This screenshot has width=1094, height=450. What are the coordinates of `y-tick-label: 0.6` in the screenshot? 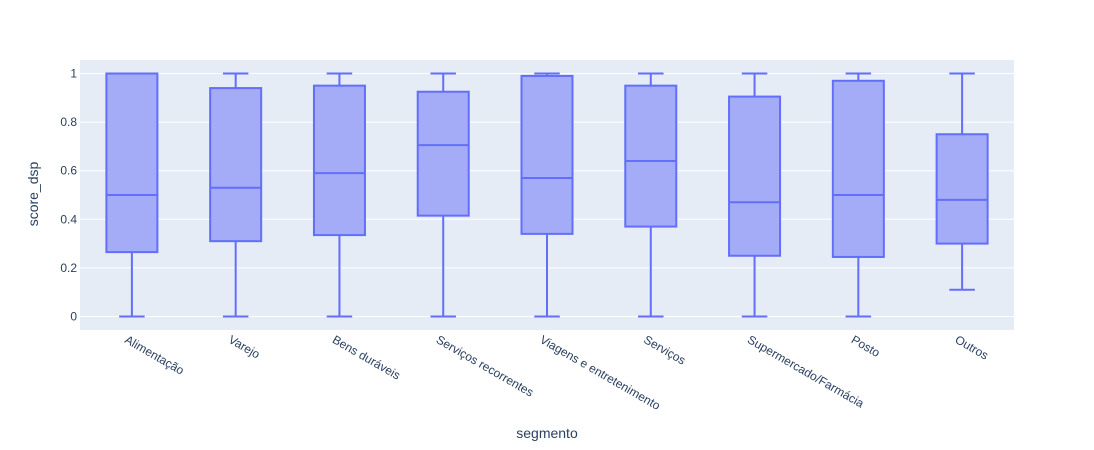 It's located at (68, 171).